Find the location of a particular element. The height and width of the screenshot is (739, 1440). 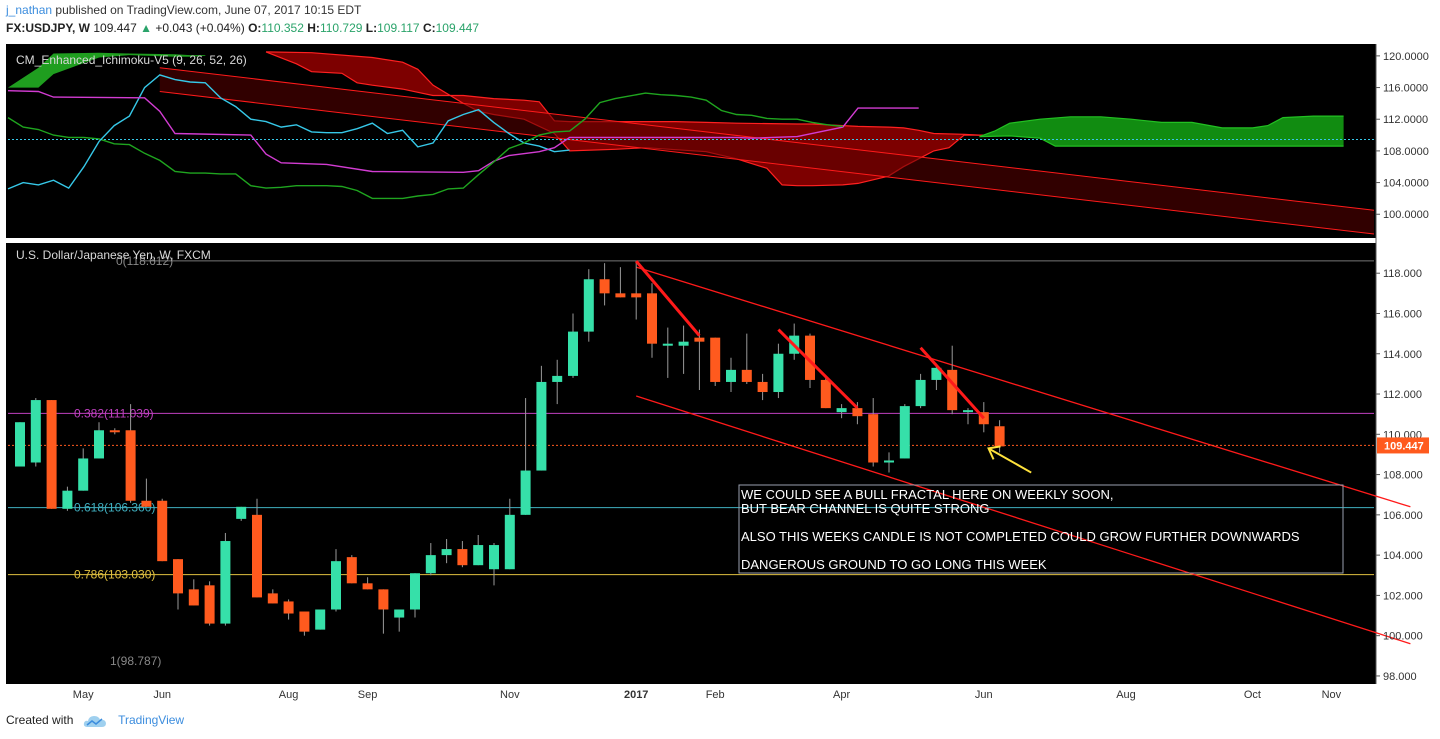

arrow-shaft is located at coordinates (1010, 460).